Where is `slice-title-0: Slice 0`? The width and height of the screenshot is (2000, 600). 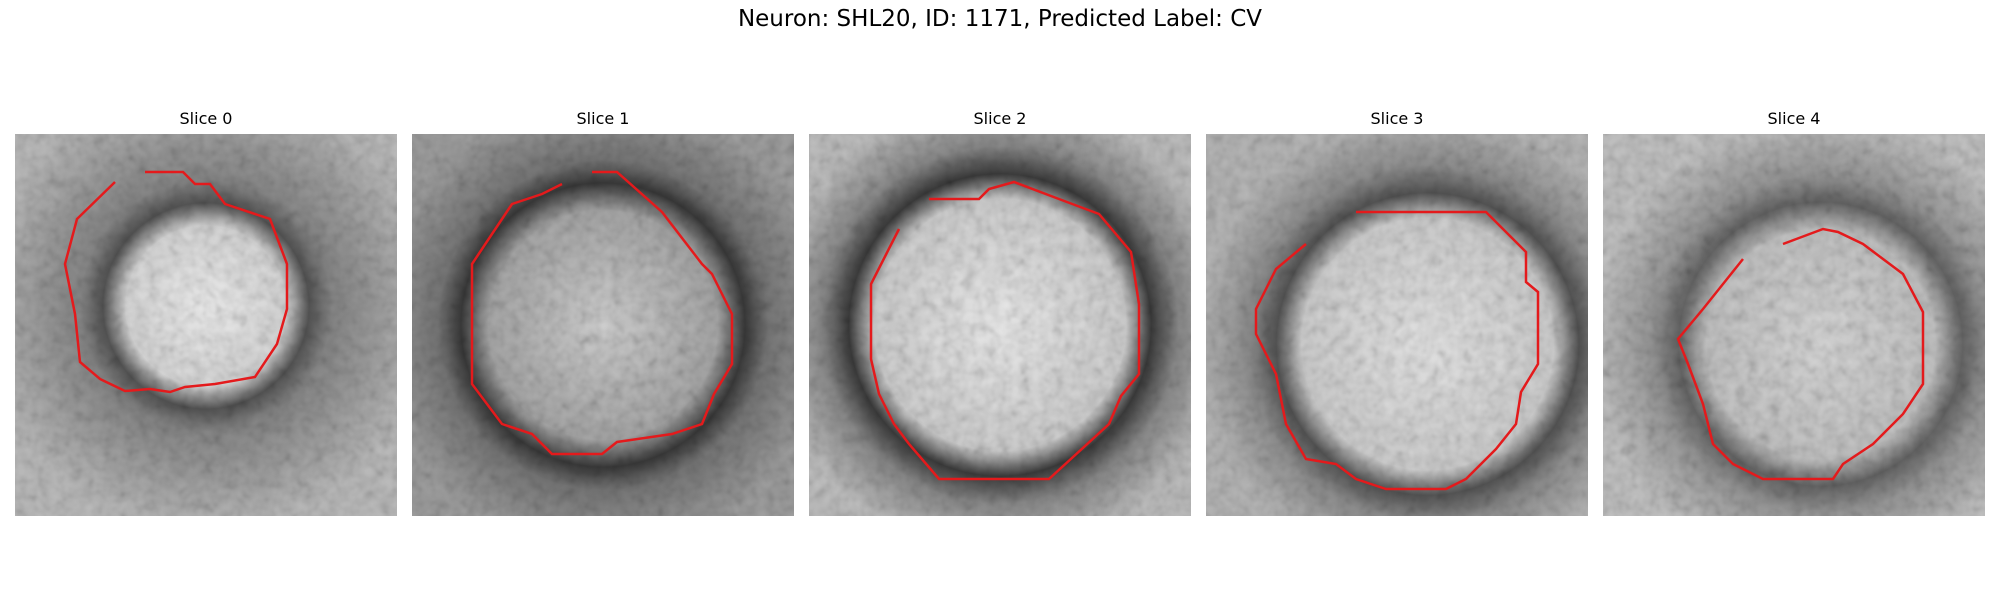 slice-title-0: Slice 0 is located at coordinates (206, 118).